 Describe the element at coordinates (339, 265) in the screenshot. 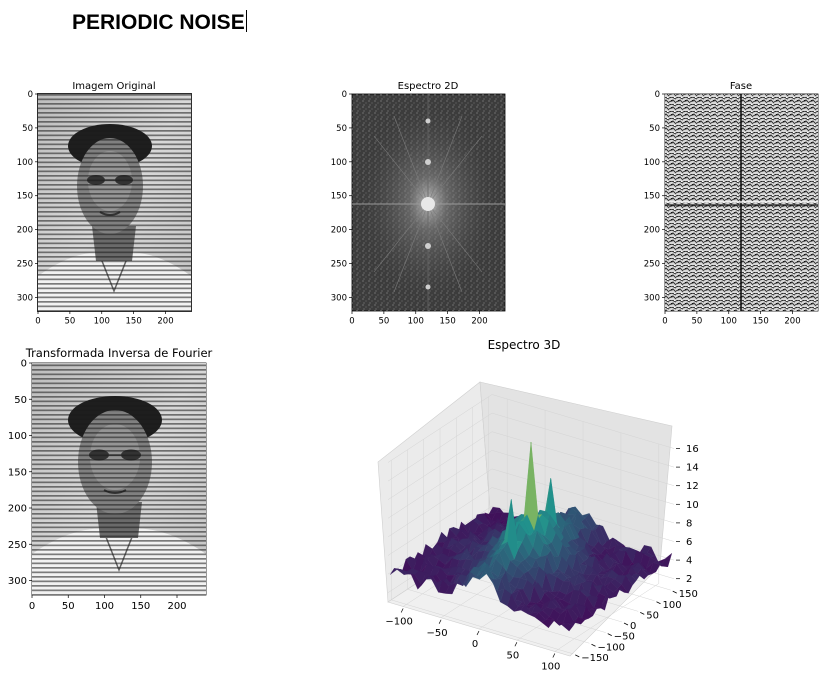

I see `y-tick-label: 250` at that location.